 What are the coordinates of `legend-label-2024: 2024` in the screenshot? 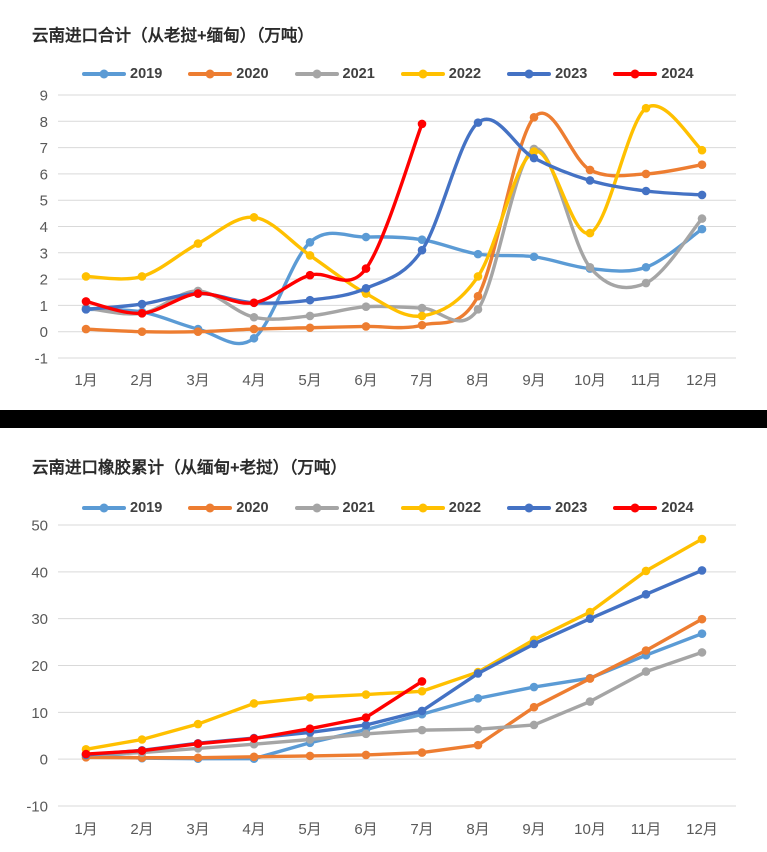 It's located at (677, 74).